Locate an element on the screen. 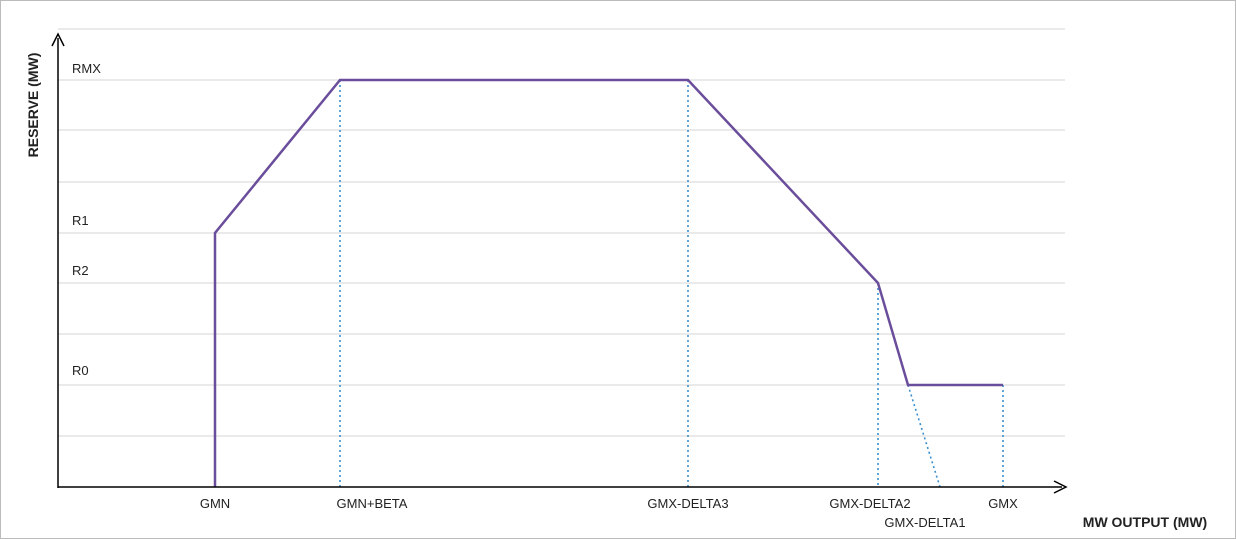 The image size is (1236, 539). x-point-label: GMX-DELTA2 is located at coordinates (869, 503).